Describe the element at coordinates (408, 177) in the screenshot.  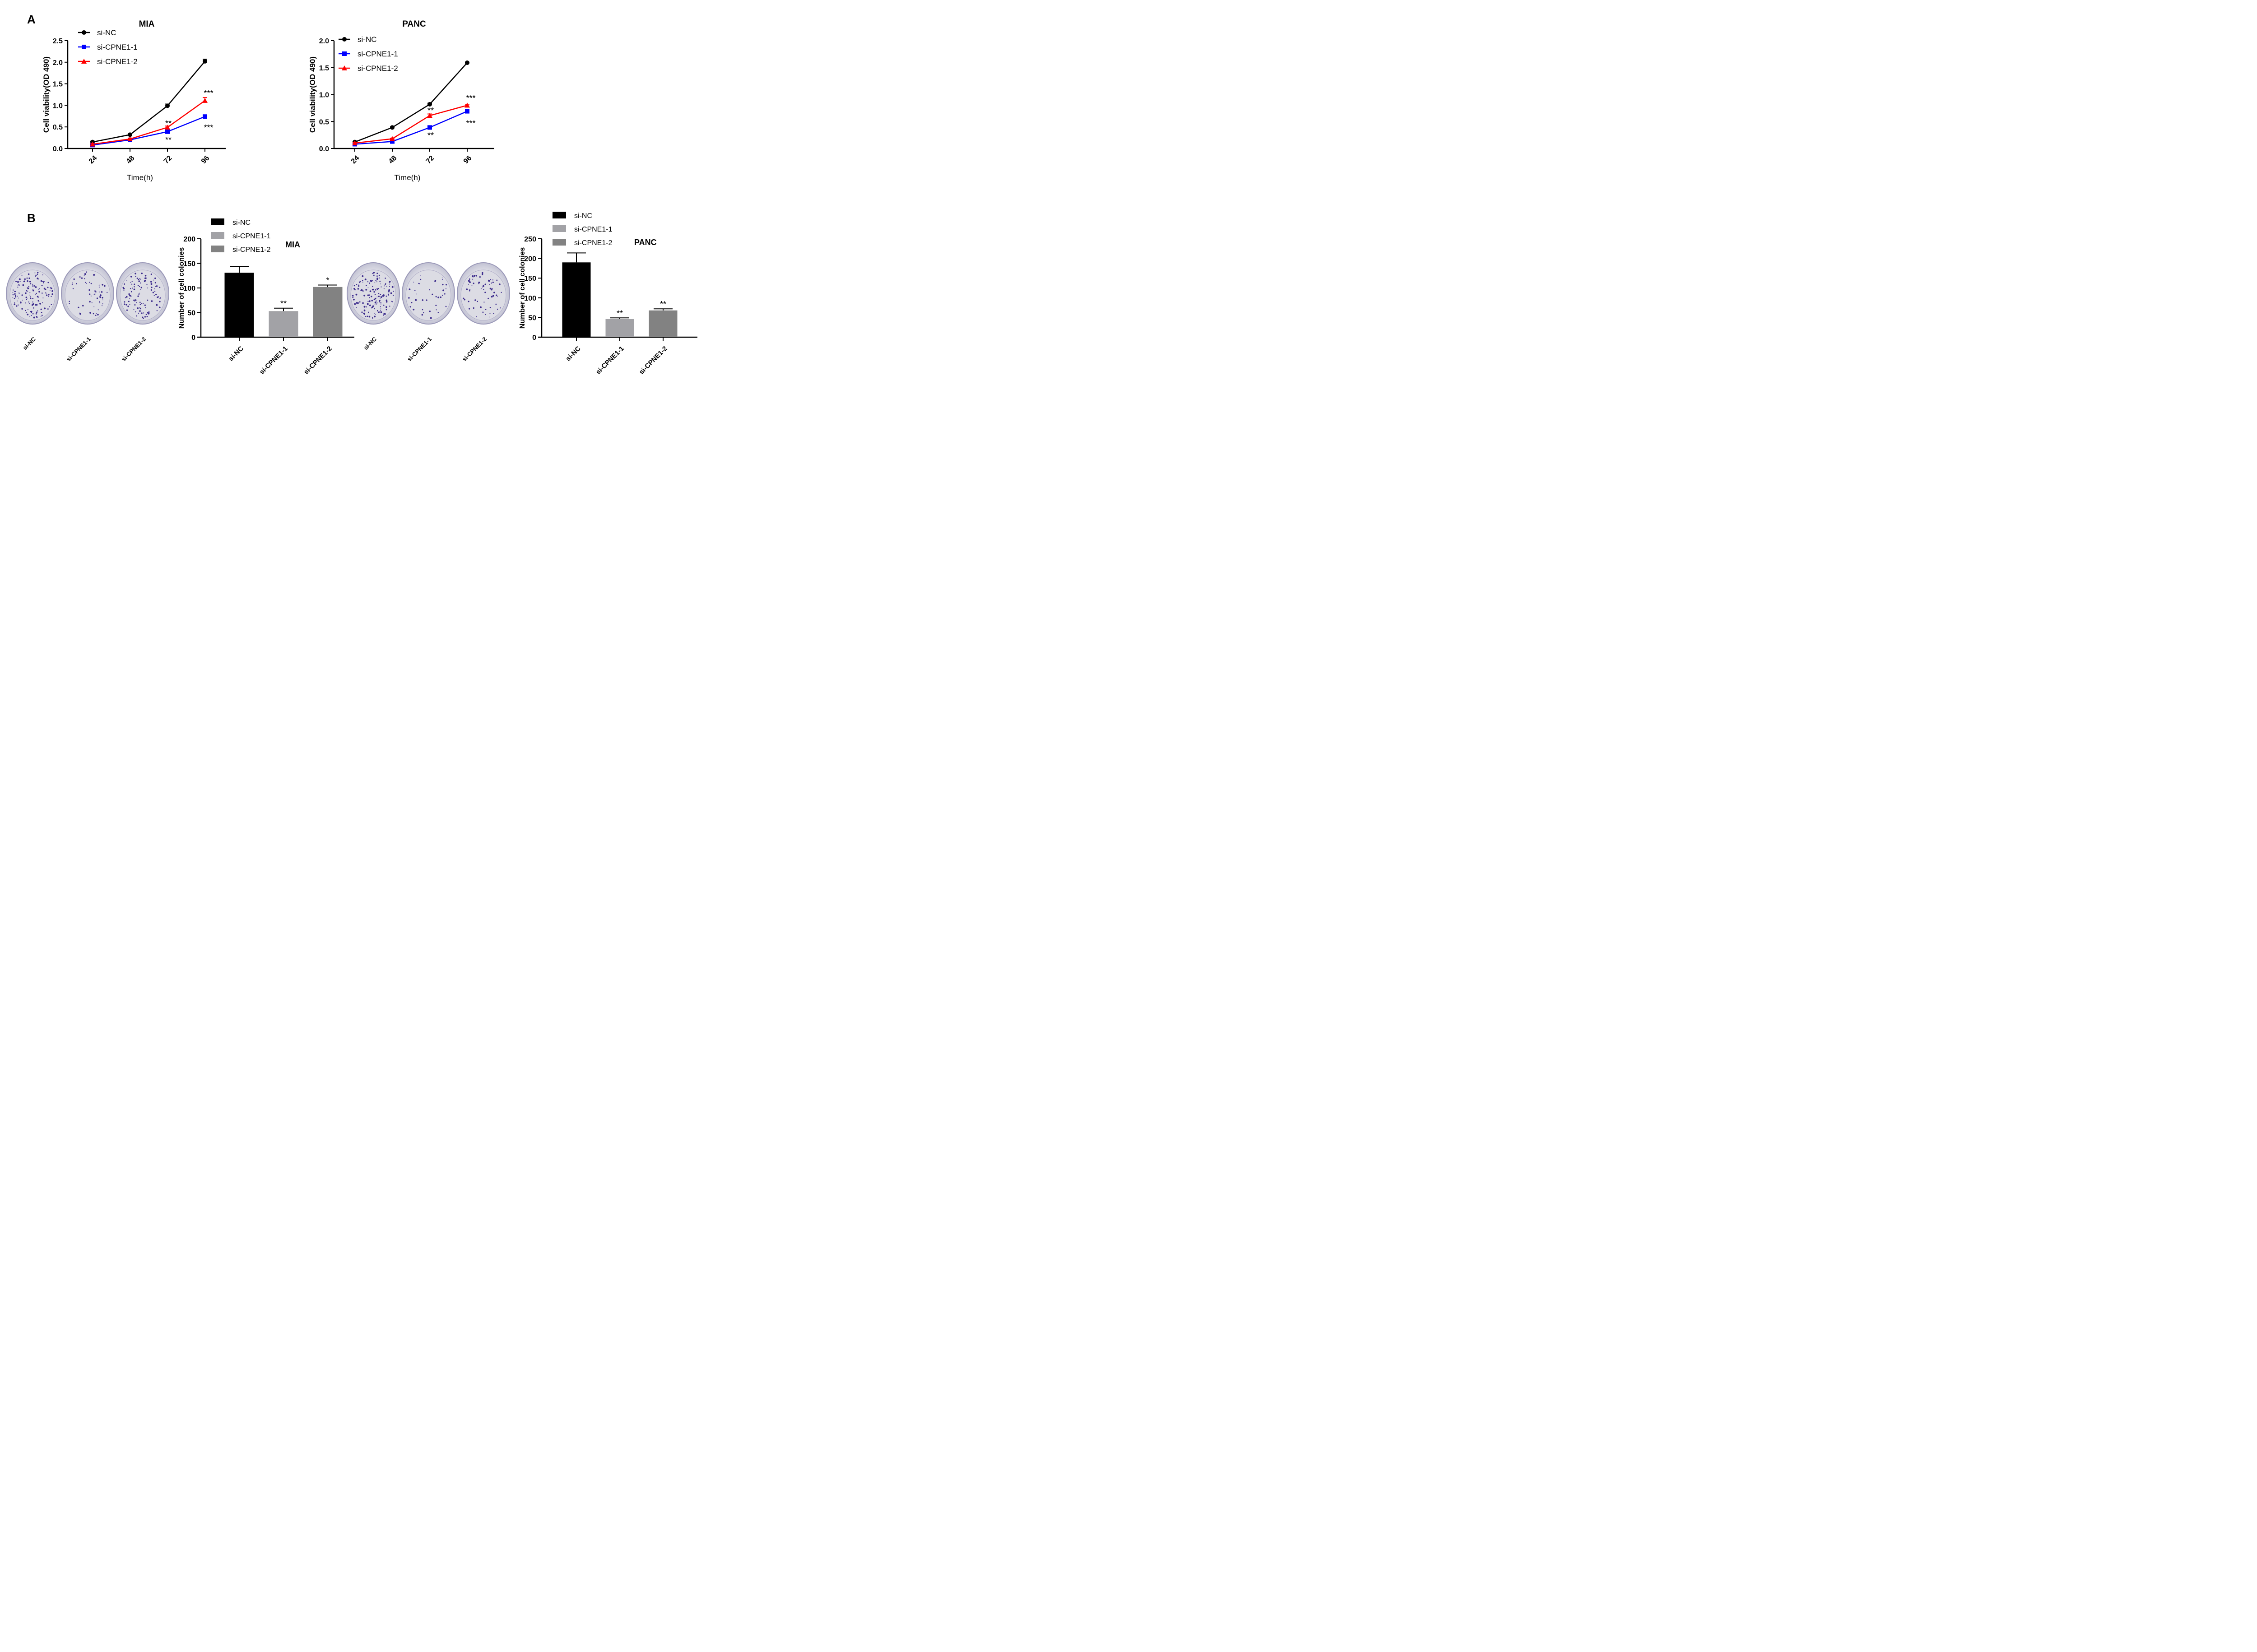
I see `x-axis-label: Time(h)` at that location.